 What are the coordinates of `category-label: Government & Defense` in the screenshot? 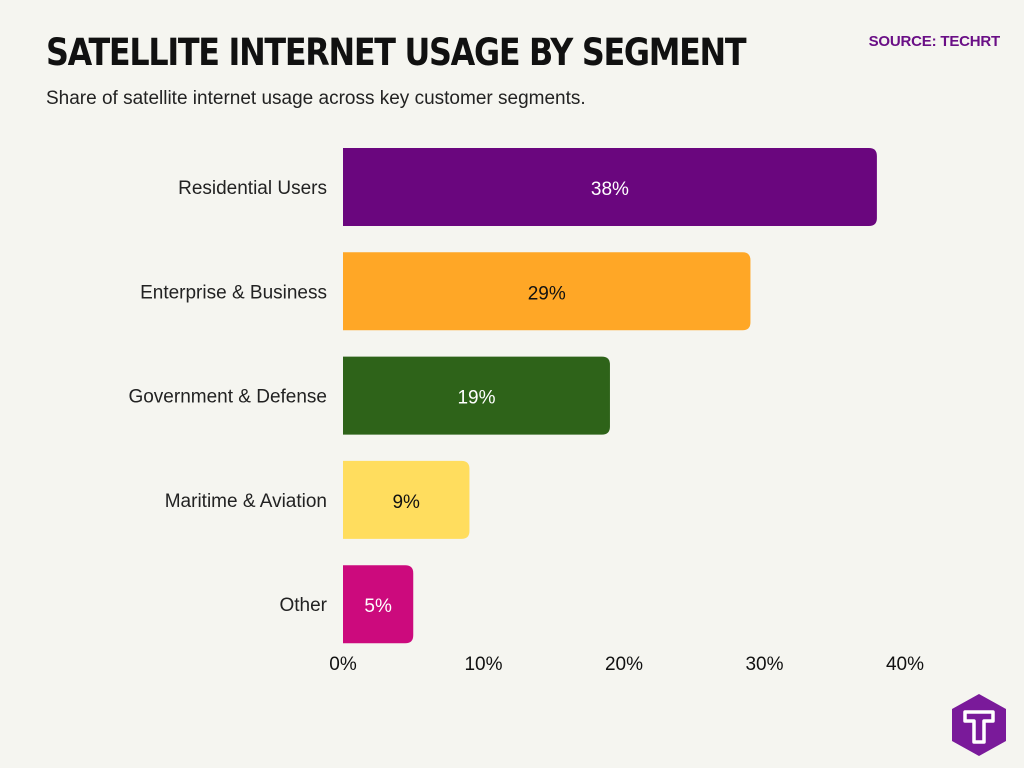 It's located at (227, 397).